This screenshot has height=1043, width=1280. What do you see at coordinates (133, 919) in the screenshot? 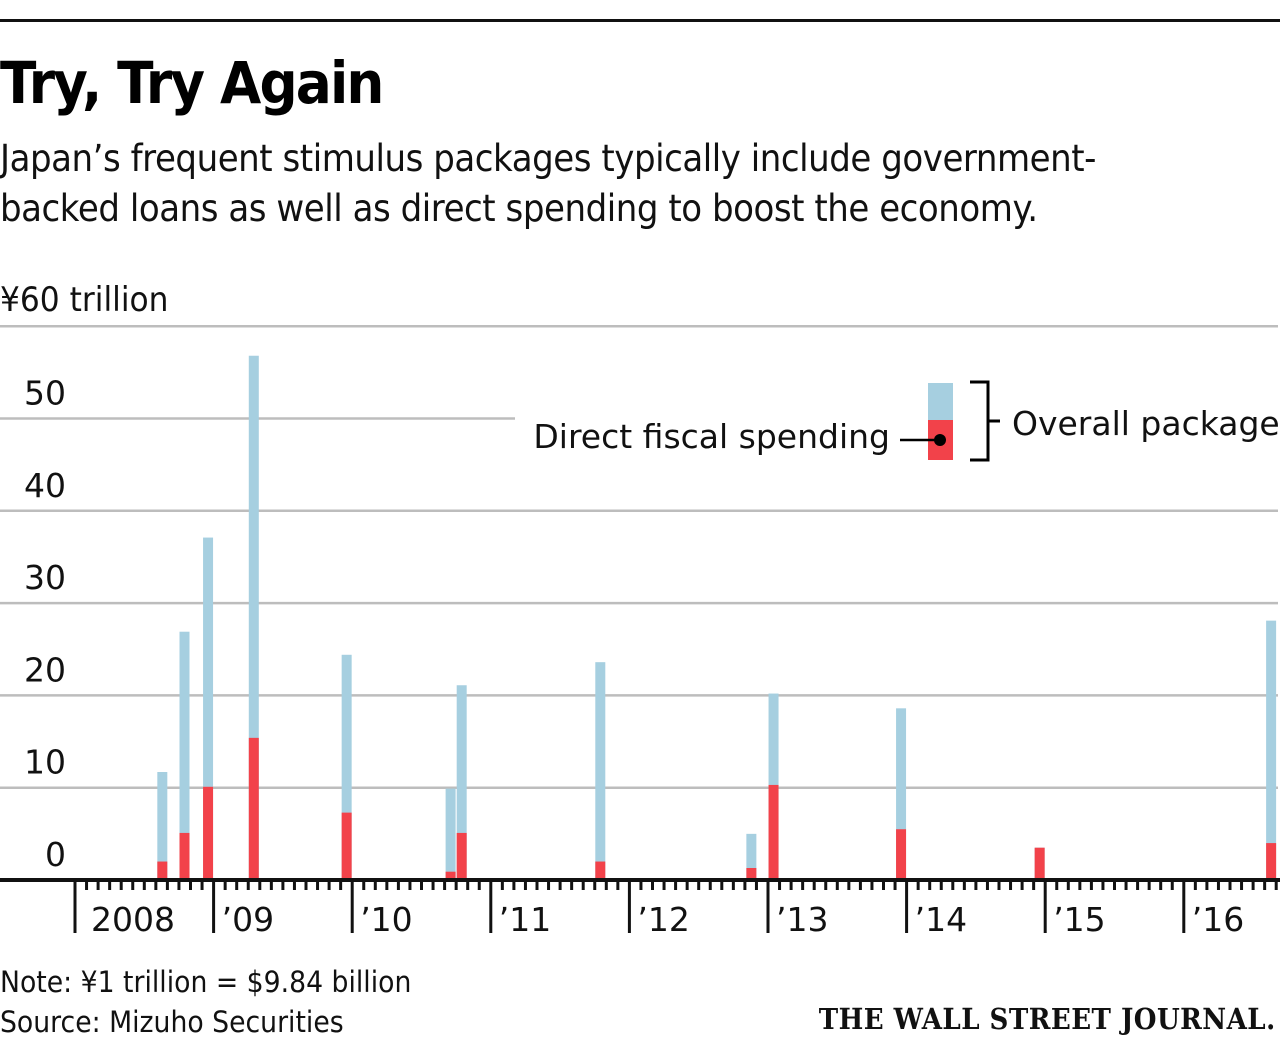
I see `x-tick-label-2008: 2008` at bounding box center [133, 919].